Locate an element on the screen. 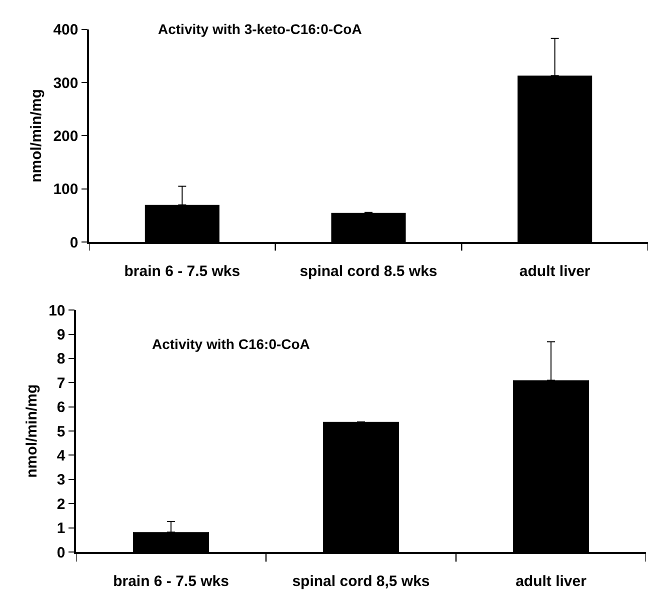 This screenshot has height=595, width=648. y-tick-label: 9 is located at coordinates (61, 335).